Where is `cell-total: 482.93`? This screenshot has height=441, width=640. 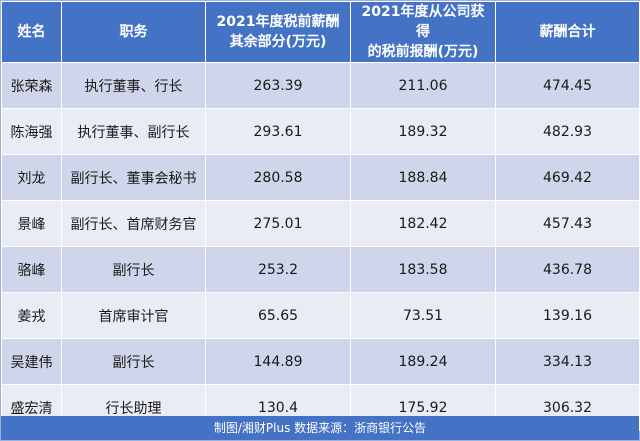
cell-total: 482.93 is located at coordinates (567, 131).